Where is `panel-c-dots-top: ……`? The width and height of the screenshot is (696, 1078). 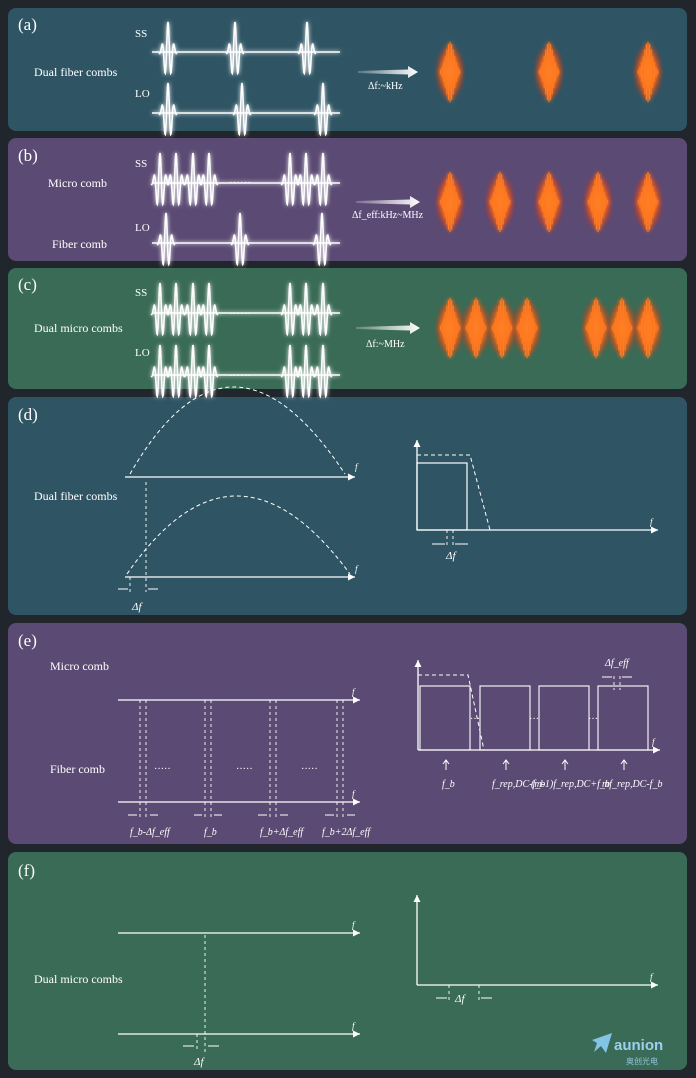
panel-c-dots-top: …… is located at coordinates (240, 311).